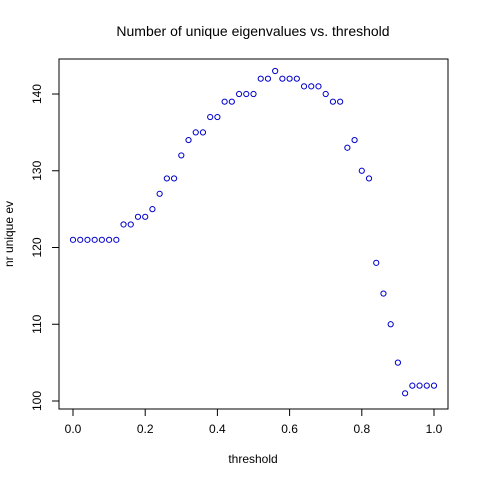 This screenshot has width=480, height=480. I want to click on y-tick-label: 140, so click(37, 94).